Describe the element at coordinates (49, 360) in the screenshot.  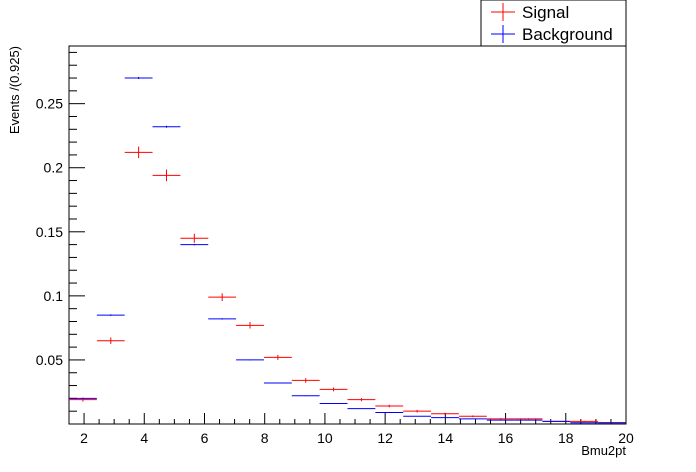
I see `y-tick-label: 0.05` at that location.